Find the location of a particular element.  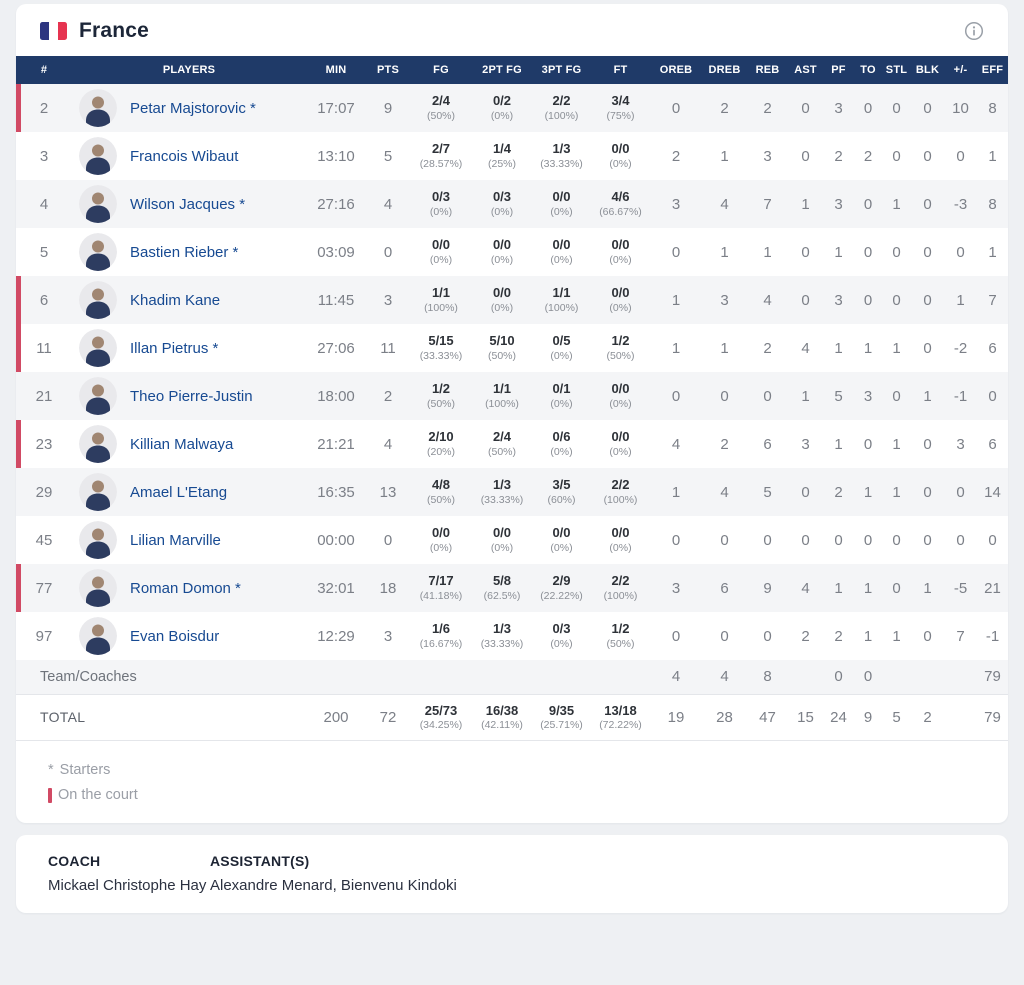

stat-pts: 2 is located at coordinates (388, 396).